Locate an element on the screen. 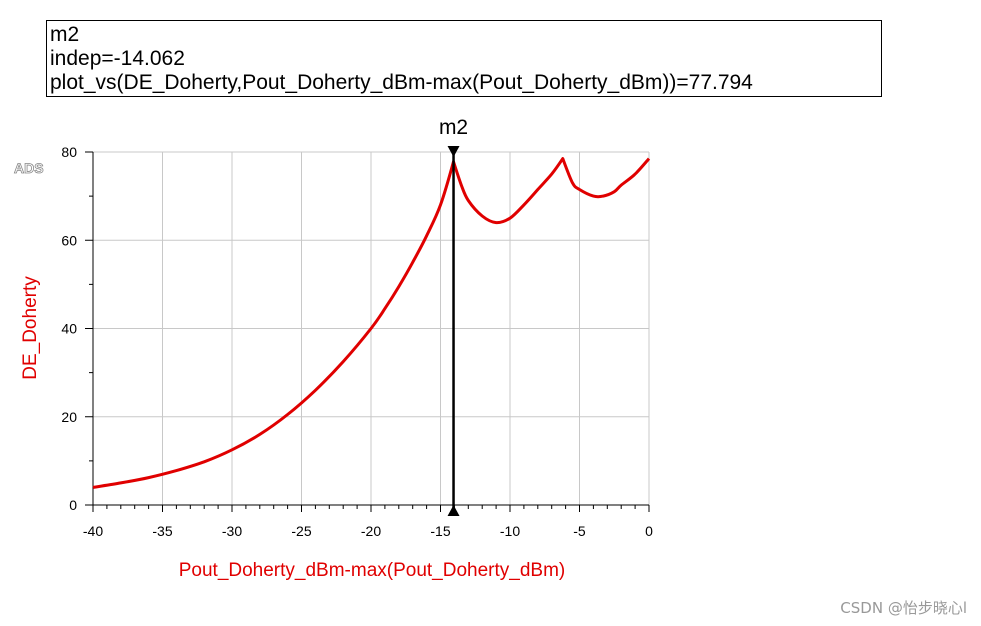 The width and height of the screenshot is (981, 626). x-tick-label: -25 is located at coordinates (301, 531).